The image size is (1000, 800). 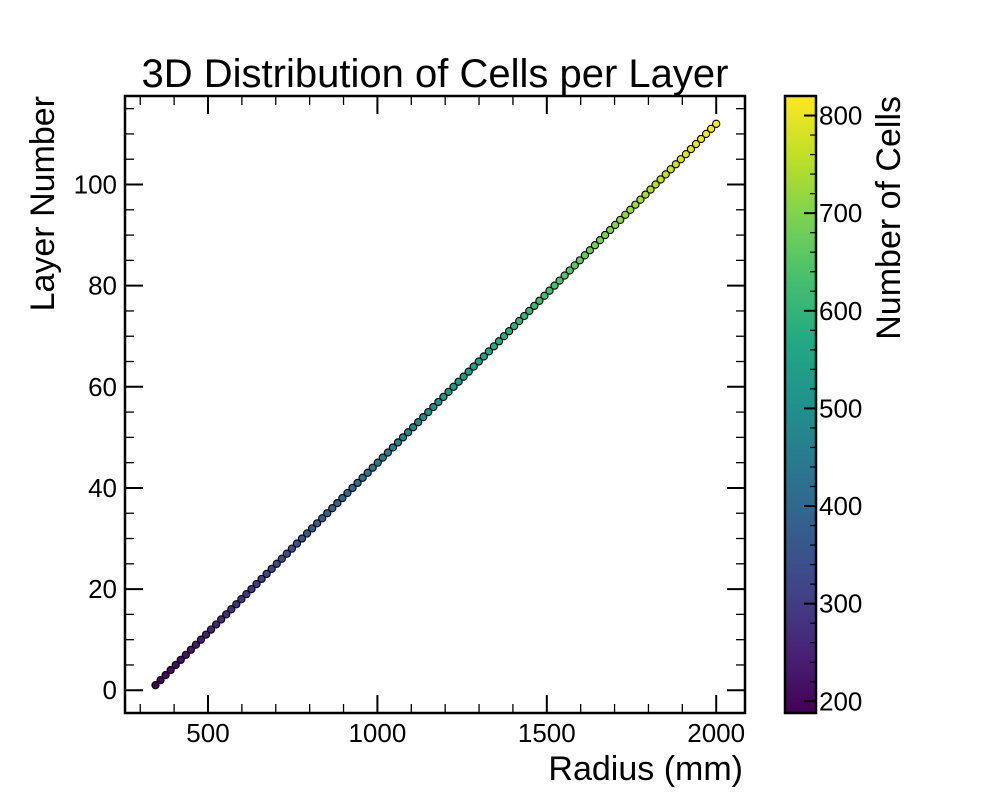 I want to click on y-axis-label: Layer Number, so click(x=43, y=203).